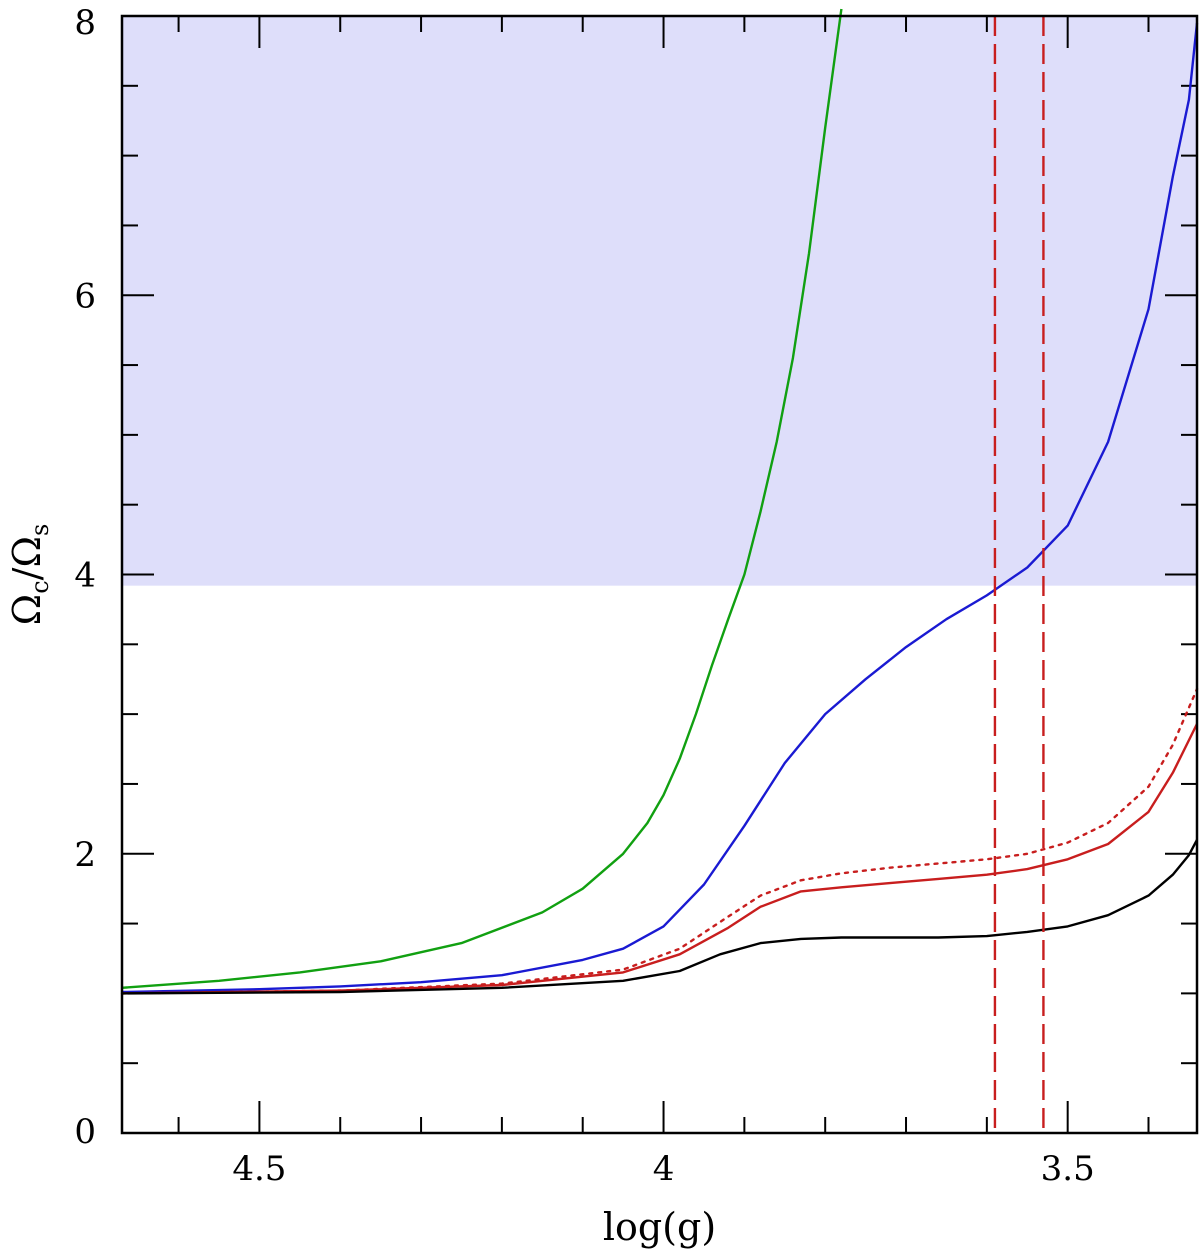  Describe the element at coordinates (27, 610) in the screenshot. I see `y-axis-title-omega-1: Ω` at that location.